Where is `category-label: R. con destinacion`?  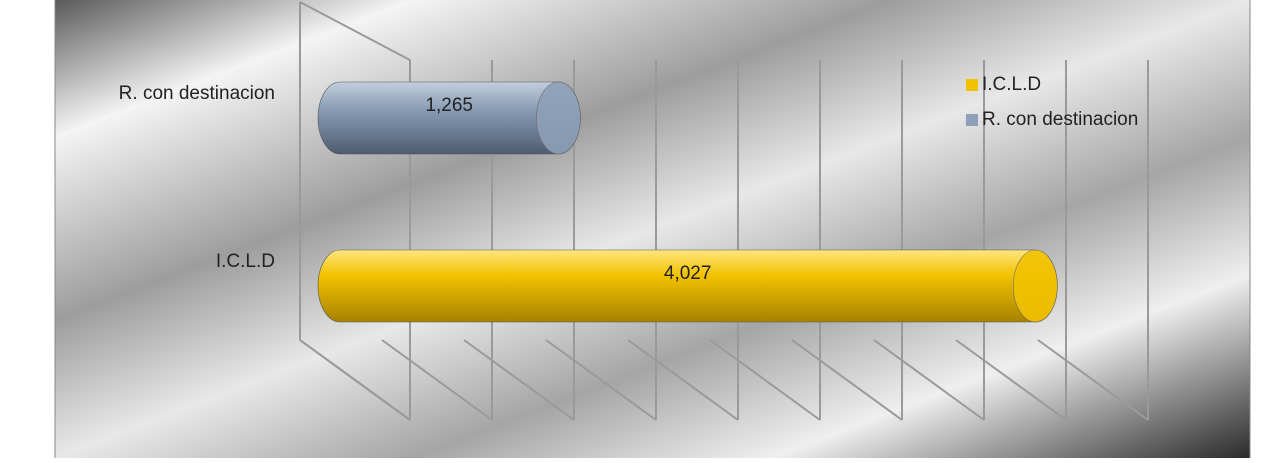 category-label: R. con destinacion is located at coordinates (197, 93).